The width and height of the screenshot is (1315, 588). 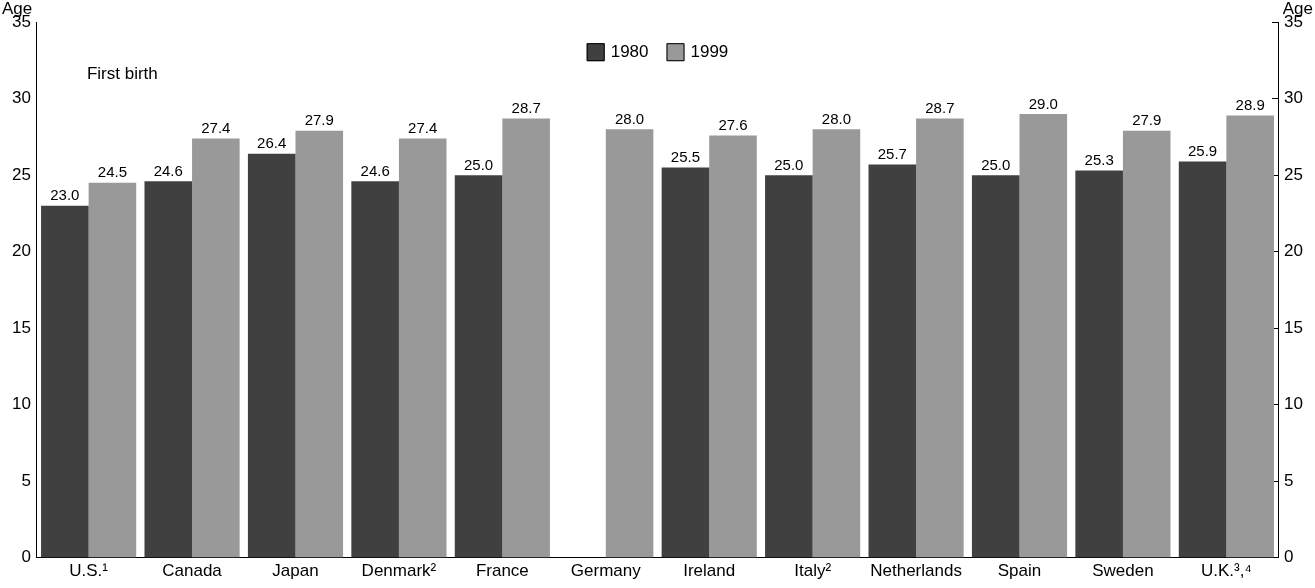 I want to click on y-tick-label: 15, so click(x=21, y=327).